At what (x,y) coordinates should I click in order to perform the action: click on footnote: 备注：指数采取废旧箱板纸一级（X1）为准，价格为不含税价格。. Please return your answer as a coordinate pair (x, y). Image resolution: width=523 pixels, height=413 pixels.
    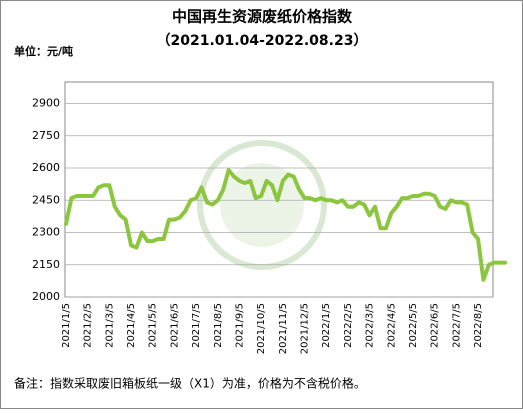
    Looking at the image, I should click on (190, 383).